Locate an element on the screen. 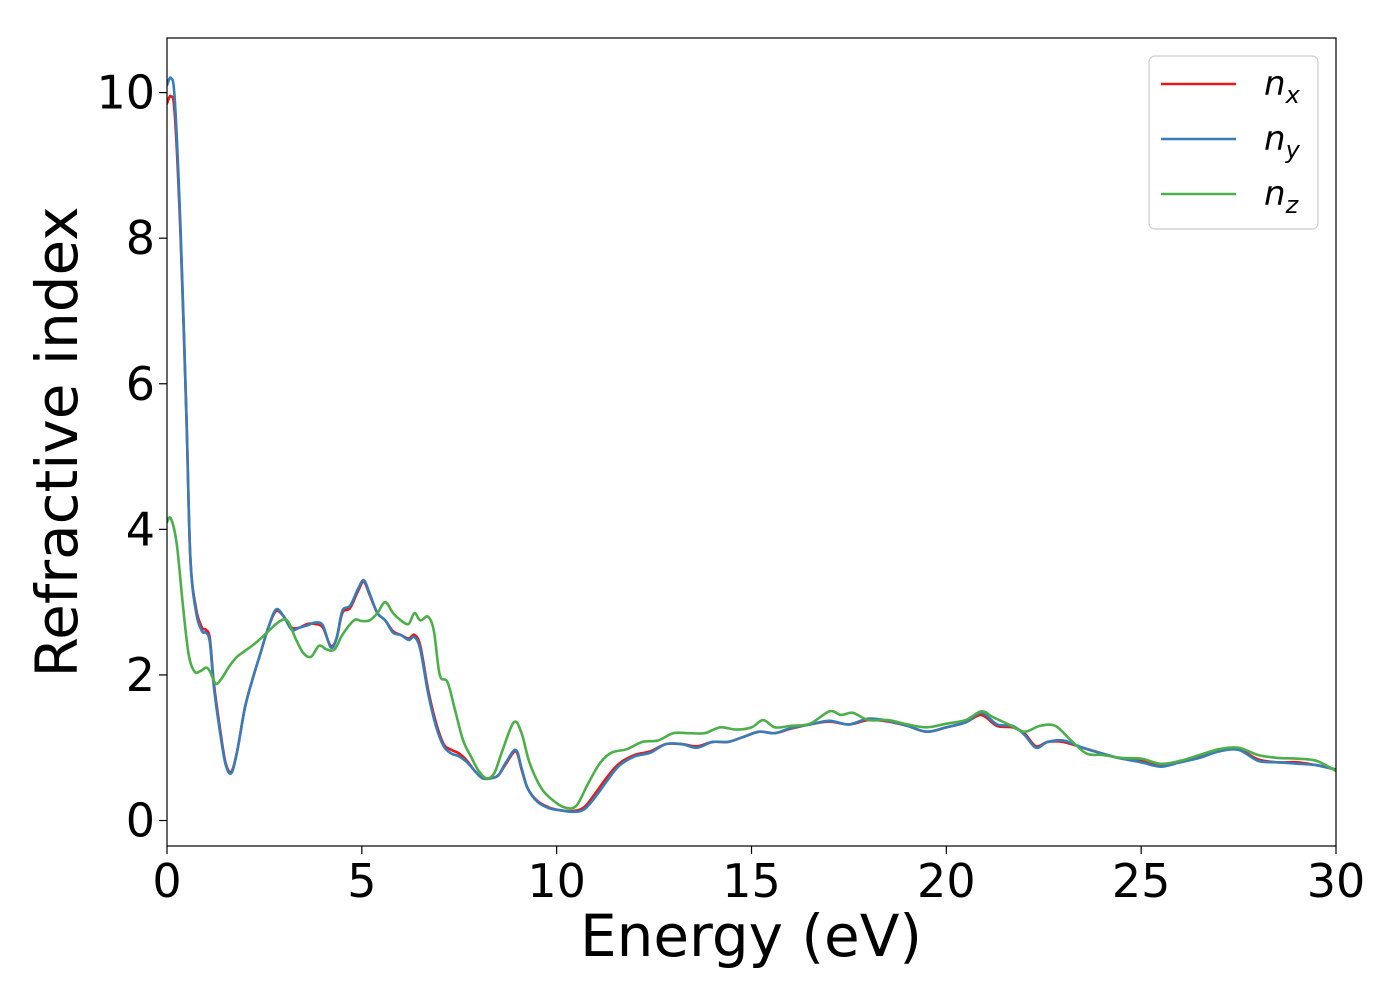 The width and height of the screenshot is (1400, 1000). legend-label-nz: nz is located at coordinates (1282, 196).